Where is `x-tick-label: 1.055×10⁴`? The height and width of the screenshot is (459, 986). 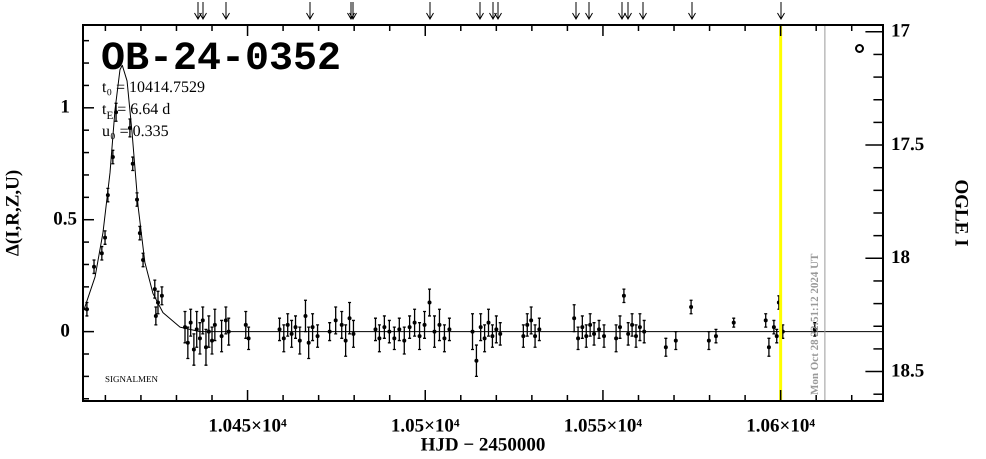 x-tick-label: 1.055×10⁴ is located at coordinates (603, 425).